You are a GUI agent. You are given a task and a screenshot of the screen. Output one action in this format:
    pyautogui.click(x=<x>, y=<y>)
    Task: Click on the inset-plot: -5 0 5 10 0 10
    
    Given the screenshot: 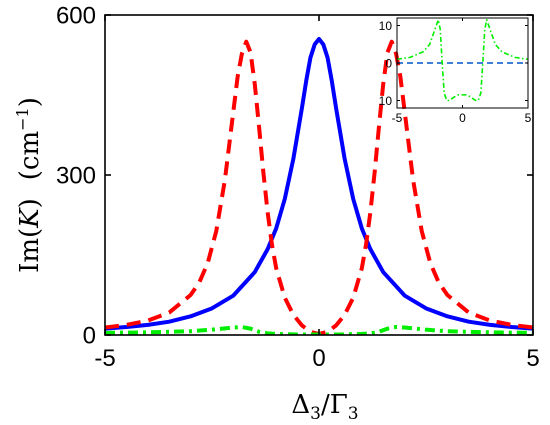 What is the action you would take?
    pyautogui.click(x=455, y=71)
    